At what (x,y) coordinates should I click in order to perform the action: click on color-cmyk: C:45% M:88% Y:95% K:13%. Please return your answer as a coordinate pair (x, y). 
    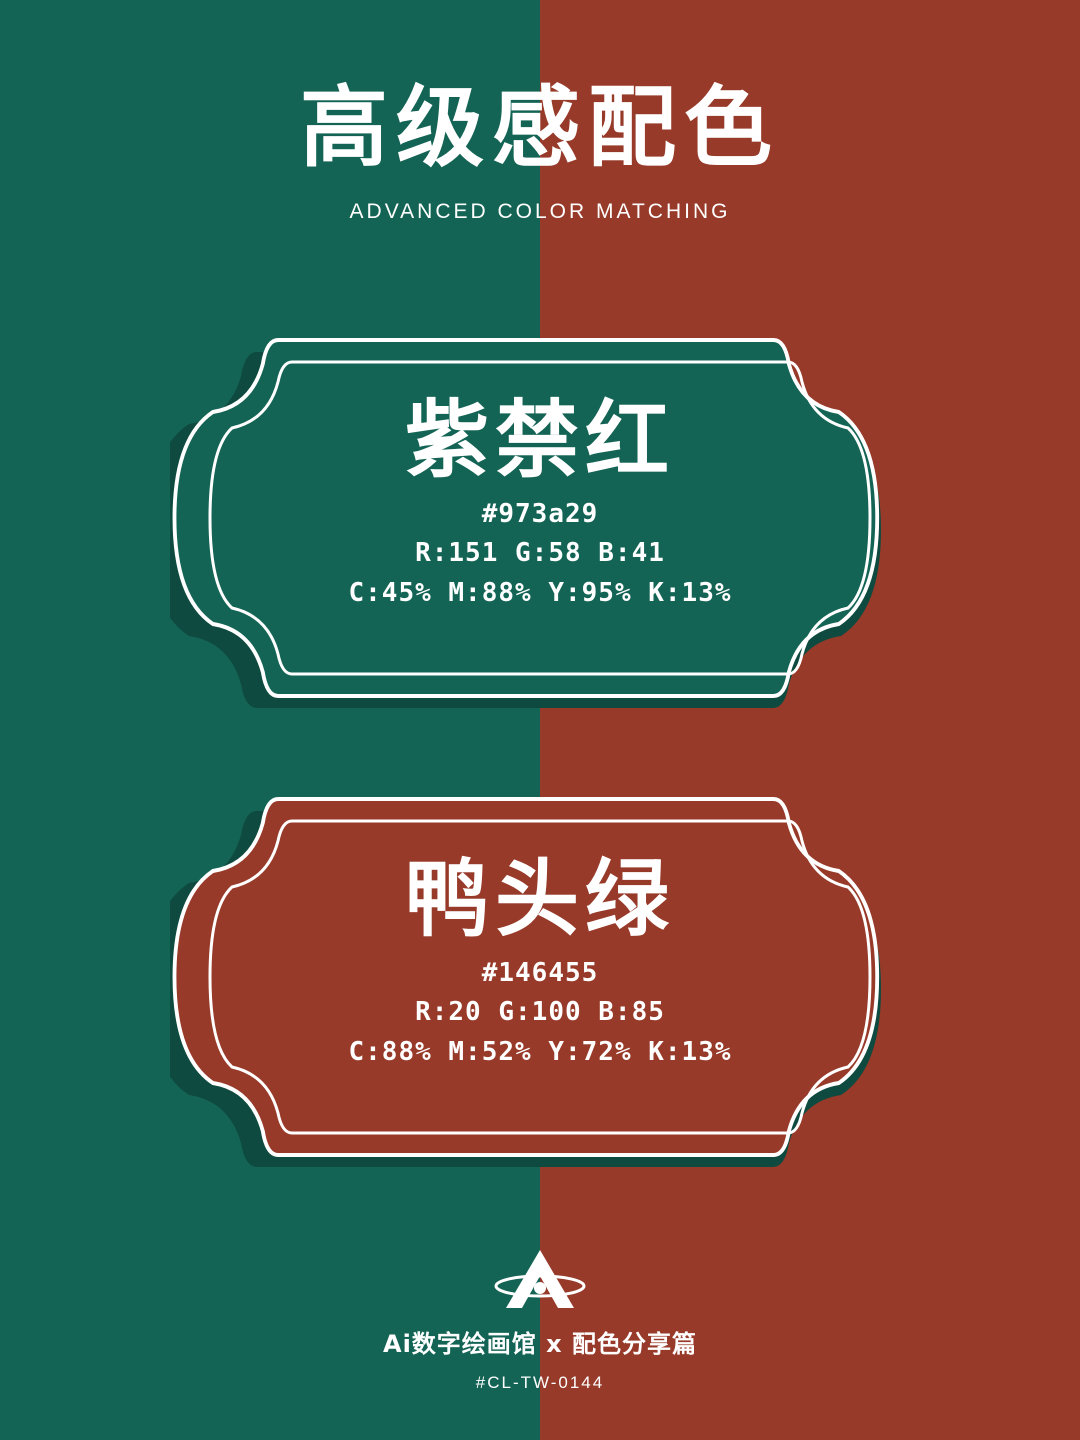
    Looking at the image, I should click on (540, 593).